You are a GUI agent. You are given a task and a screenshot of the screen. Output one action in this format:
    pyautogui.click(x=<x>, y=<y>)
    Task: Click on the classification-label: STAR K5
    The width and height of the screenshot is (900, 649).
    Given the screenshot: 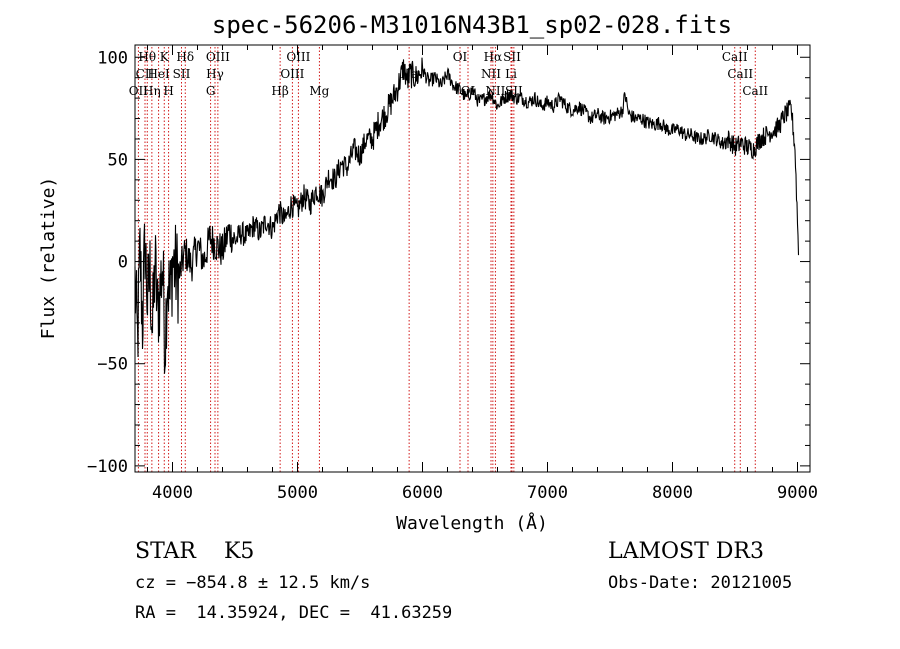 What is the action you would take?
    pyautogui.click(x=195, y=551)
    